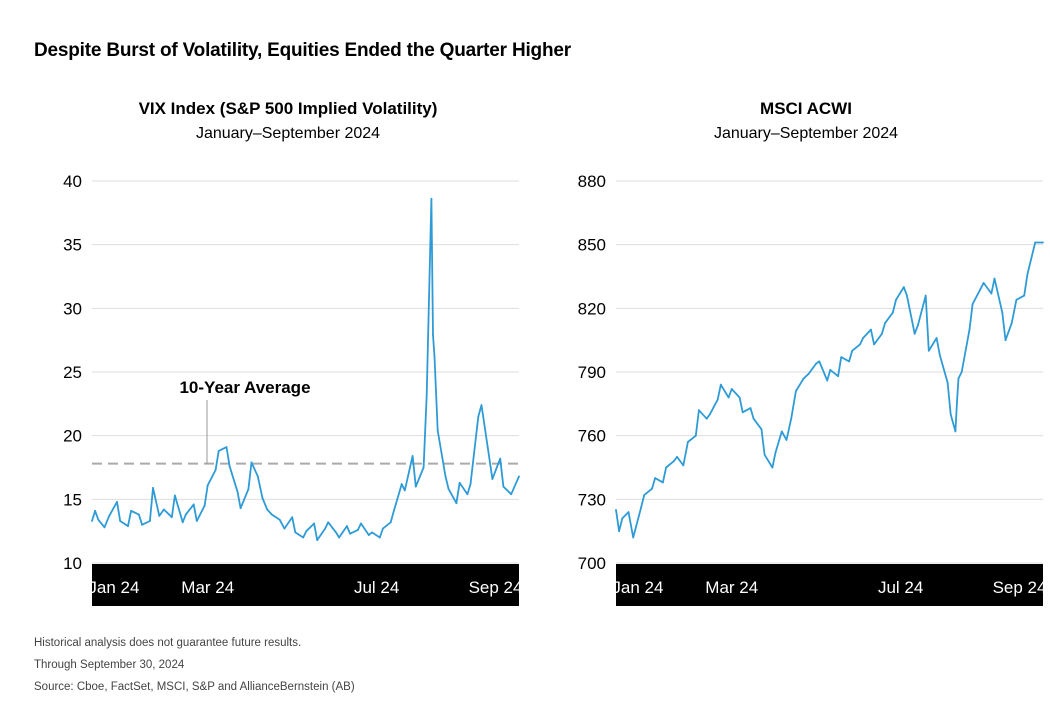  What do you see at coordinates (288, 133) in the screenshot?
I see `vix-chart-subtitle: January–September 2024` at bounding box center [288, 133].